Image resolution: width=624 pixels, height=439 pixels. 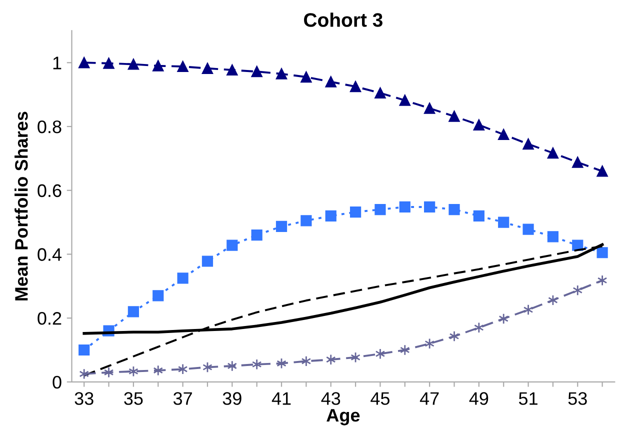 What do you see at coordinates (343, 417) in the screenshot?
I see `x-axis-title: Age` at bounding box center [343, 417].